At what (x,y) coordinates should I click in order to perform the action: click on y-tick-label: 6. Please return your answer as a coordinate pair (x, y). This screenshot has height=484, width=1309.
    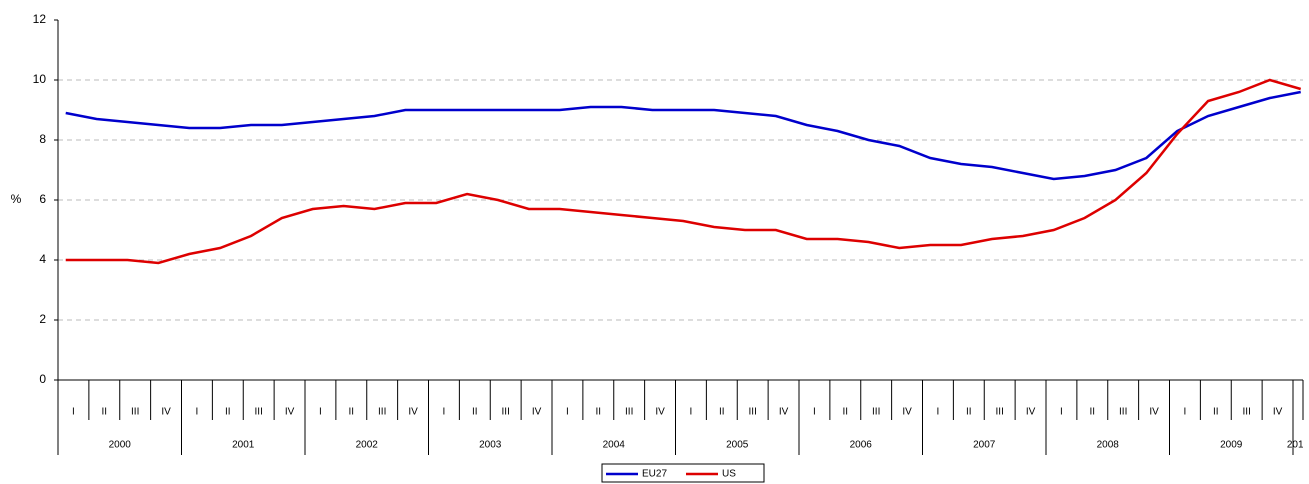
    Looking at the image, I should click on (42, 199).